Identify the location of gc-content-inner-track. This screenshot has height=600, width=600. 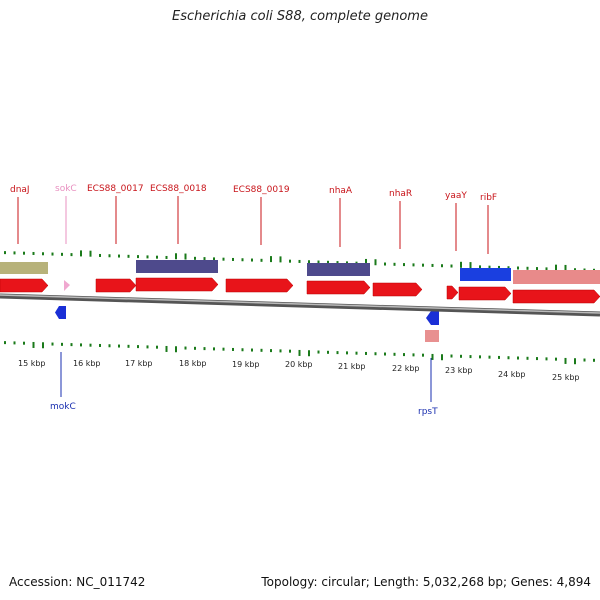
(299, 353).